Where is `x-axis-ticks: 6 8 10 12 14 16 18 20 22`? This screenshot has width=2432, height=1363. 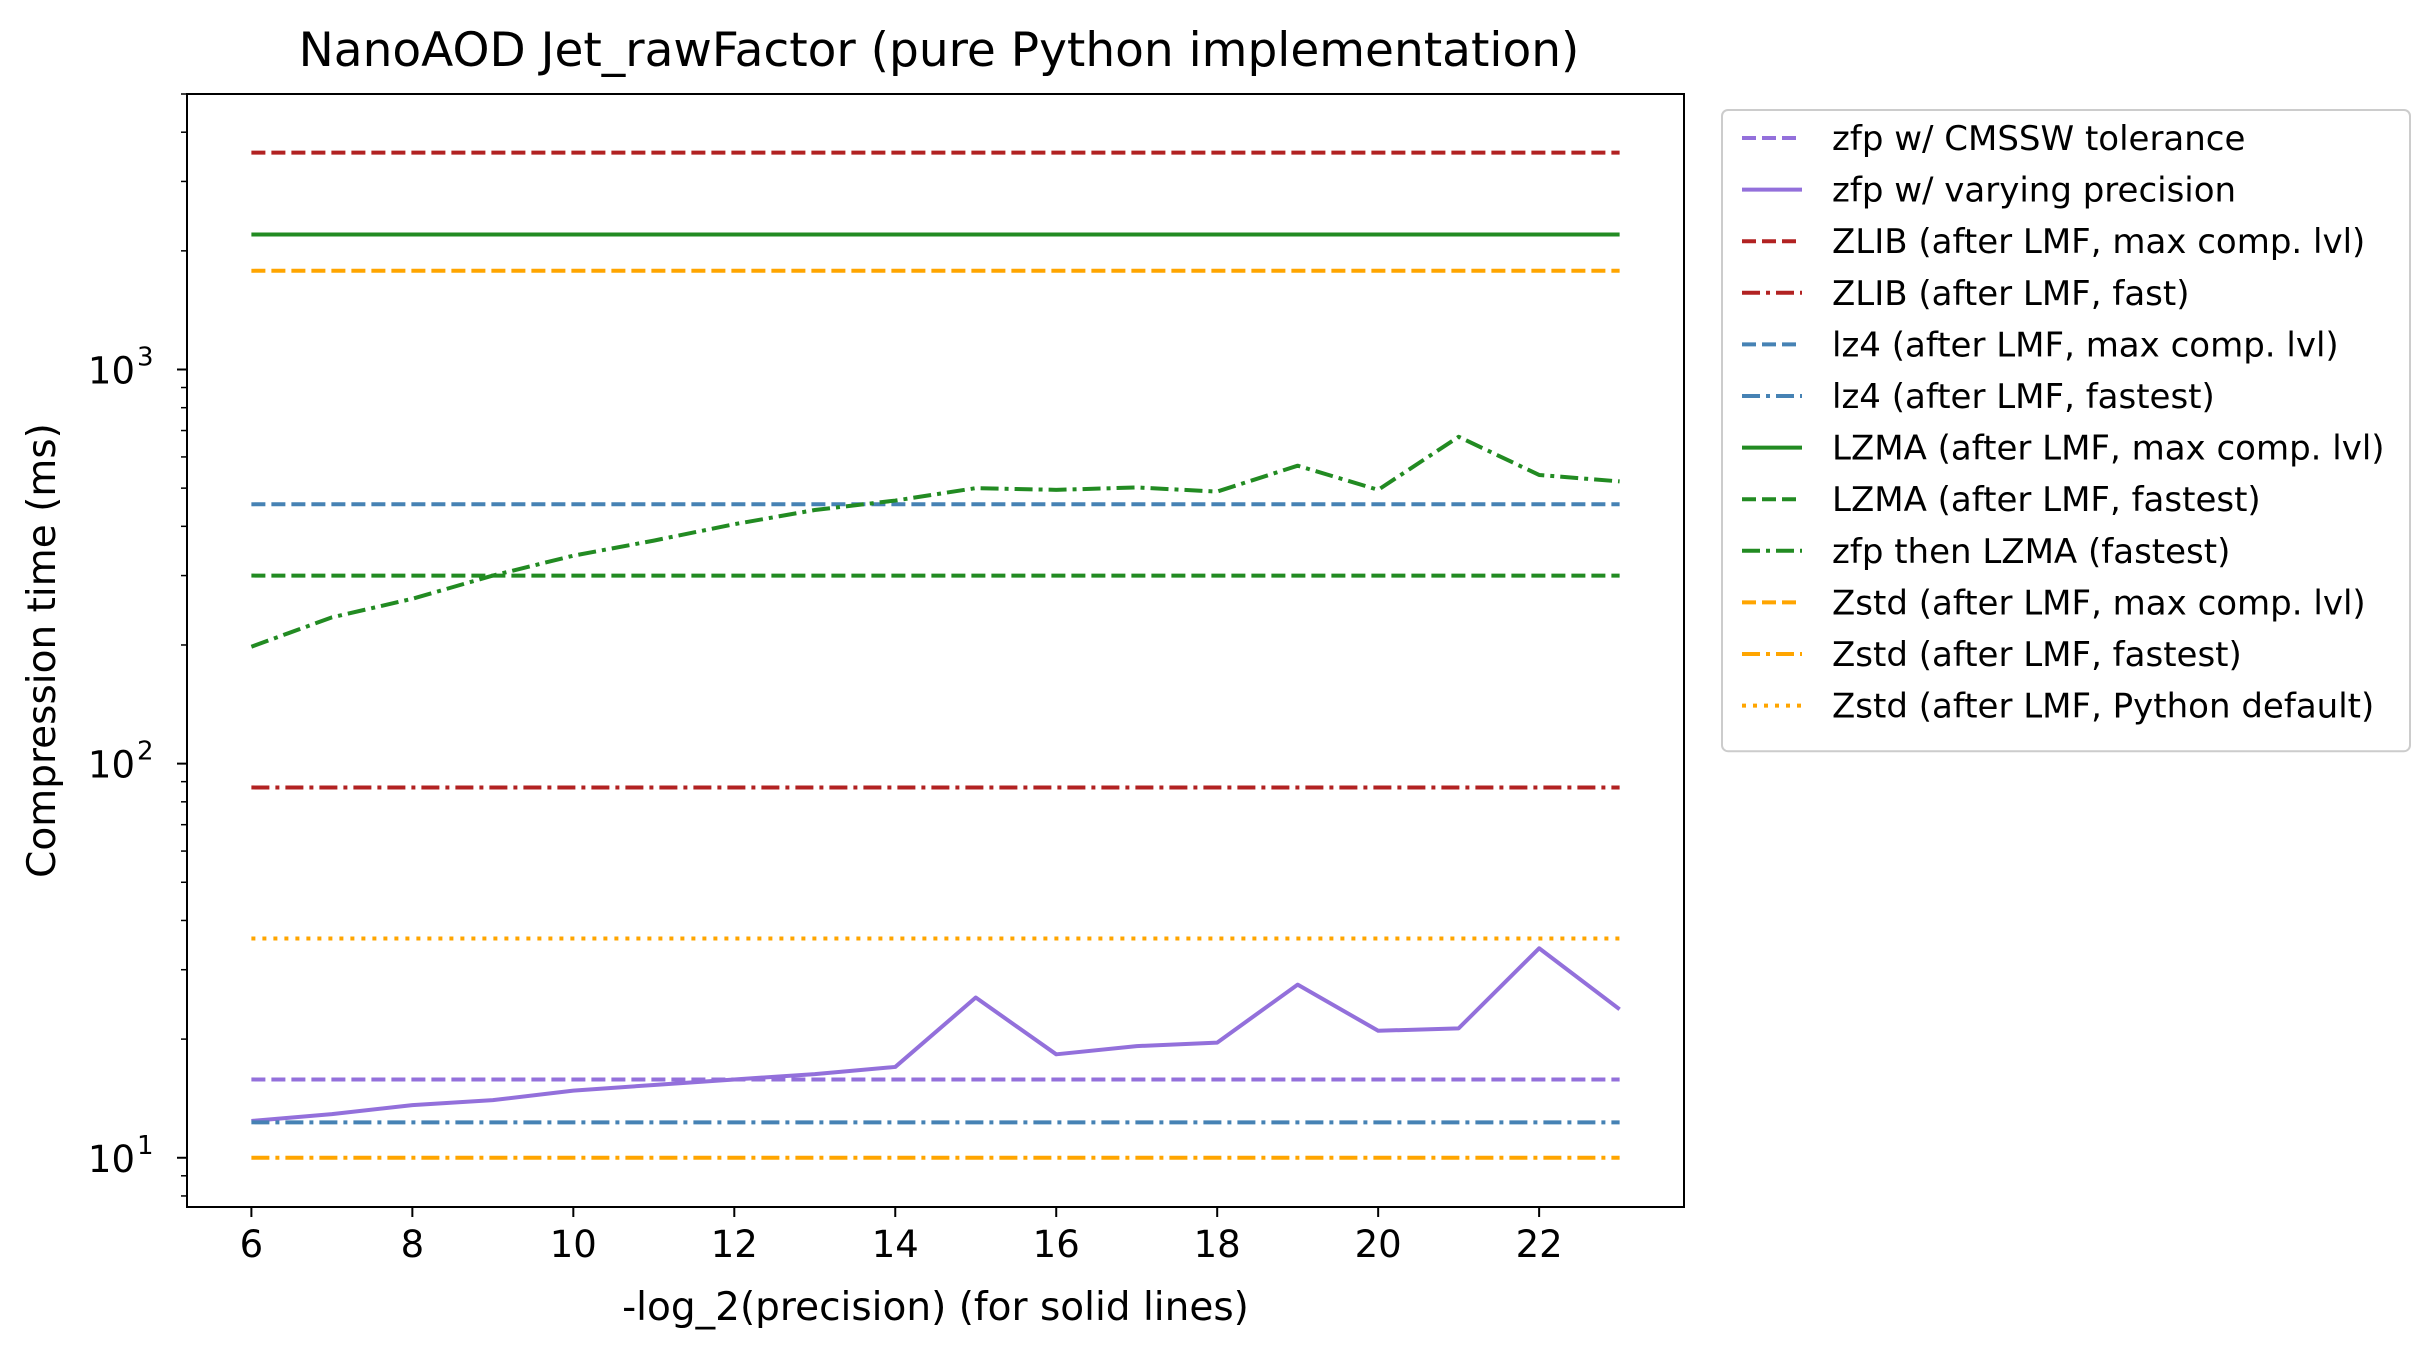 x-axis-ticks: 6 8 10 12 14 16 18 20 22 is located at coordinates (901, 1236).